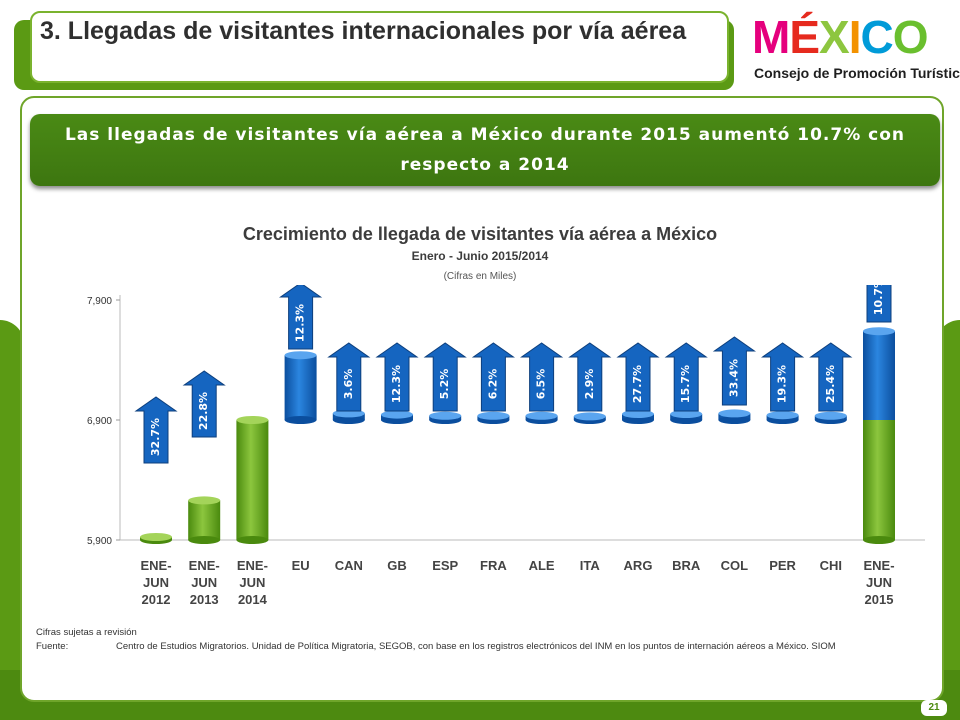 The width and height of the screenshot is (960, 720). I want to click on category-label: ESP, so click(445, 565).